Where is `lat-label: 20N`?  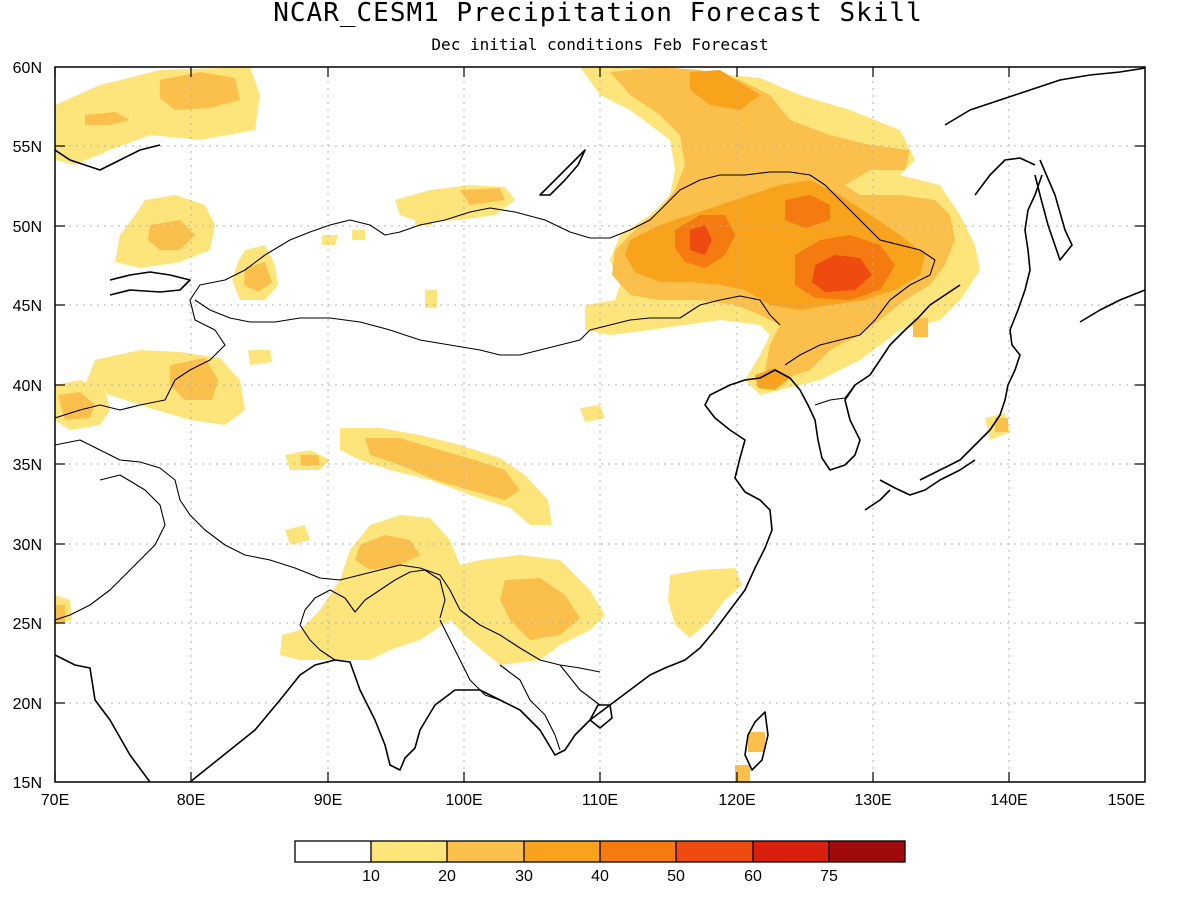
lat-label: 20N is located at coordinates (27, 704).